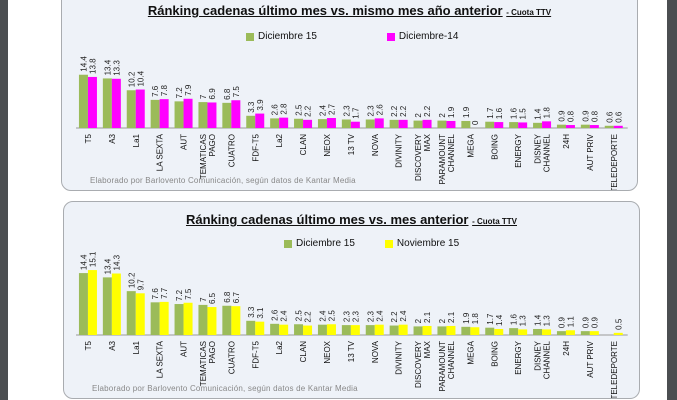 This screenshot has width=677, height=400. What do you see at coordinates (466, 318) in the screenshot?
I see `data-label: 1.9` at bounding box center [466, 318].